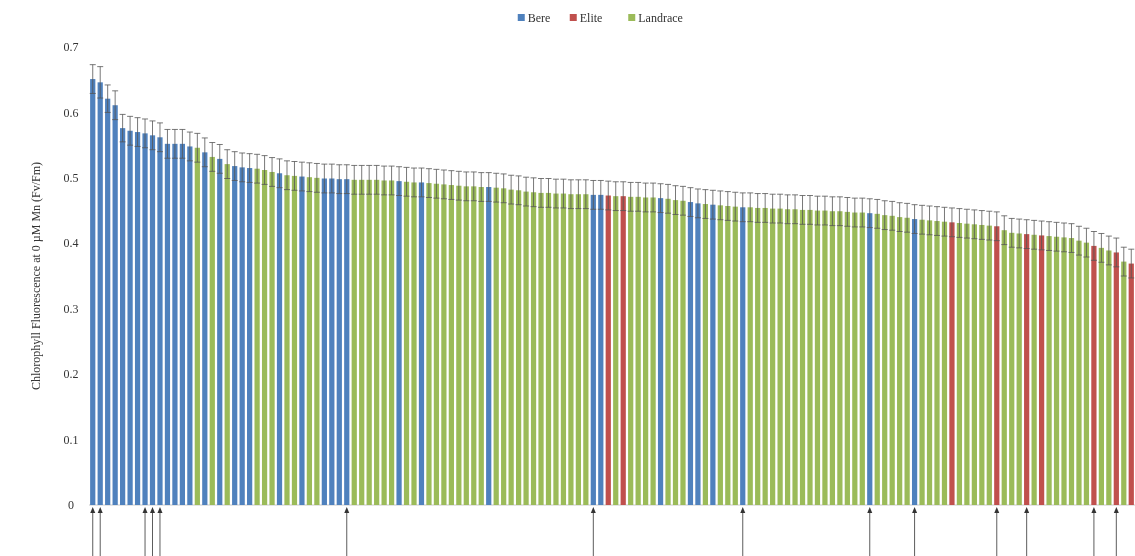 The image size is (1135, 556). What do you see at coordinates (660, 18) in the screenshot?
I see `legend-label: Landrace` at bounding box center [660, 18].